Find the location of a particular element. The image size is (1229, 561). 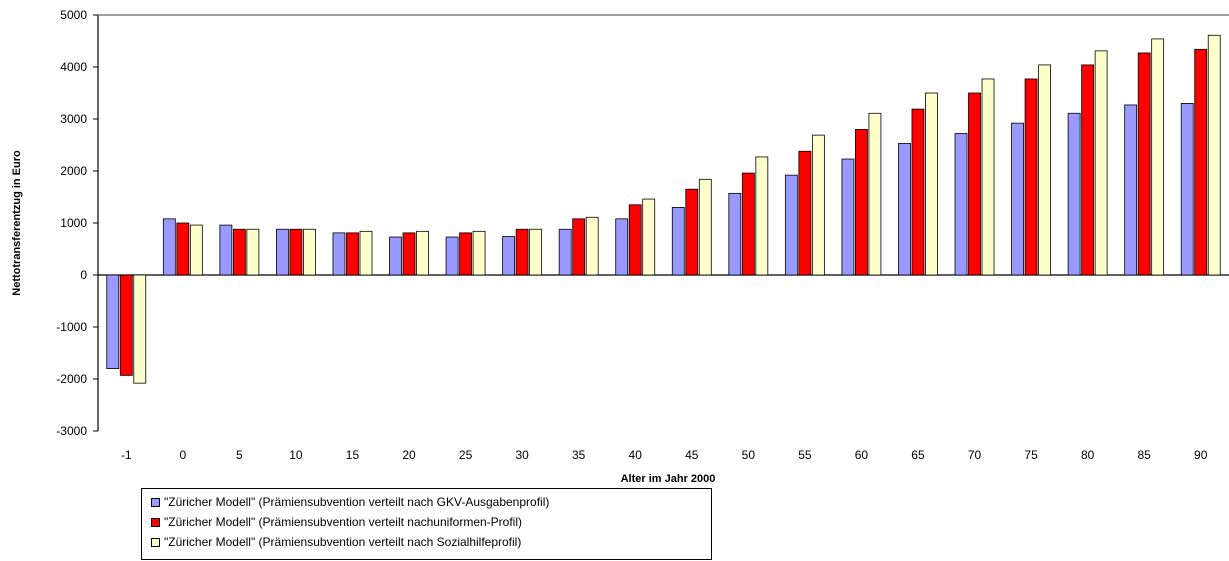

x-tick-label: 70 is located at coordinates (975, 455).